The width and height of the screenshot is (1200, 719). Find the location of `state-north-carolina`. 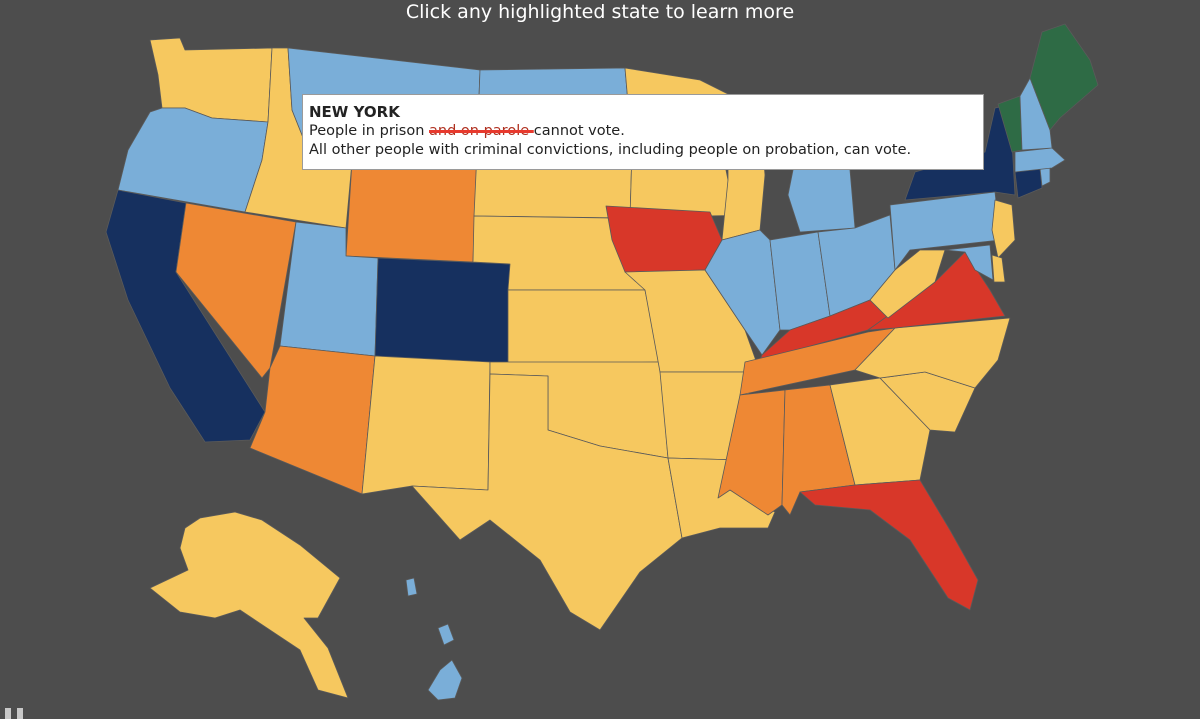

state-north-carolina is located at coordinates (932, 353).